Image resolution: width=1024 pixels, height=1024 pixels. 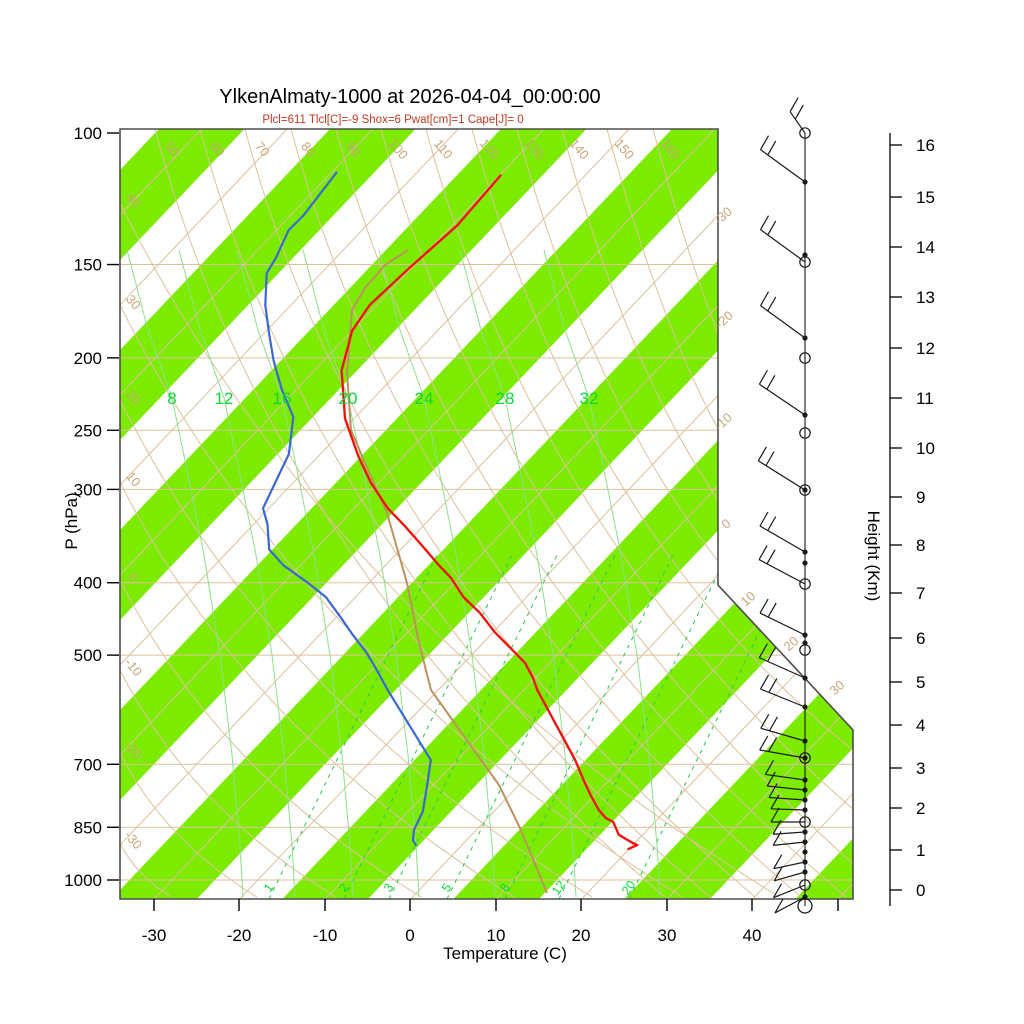 I want to click on x-tick-label: 30, so click(x=667, y=935).